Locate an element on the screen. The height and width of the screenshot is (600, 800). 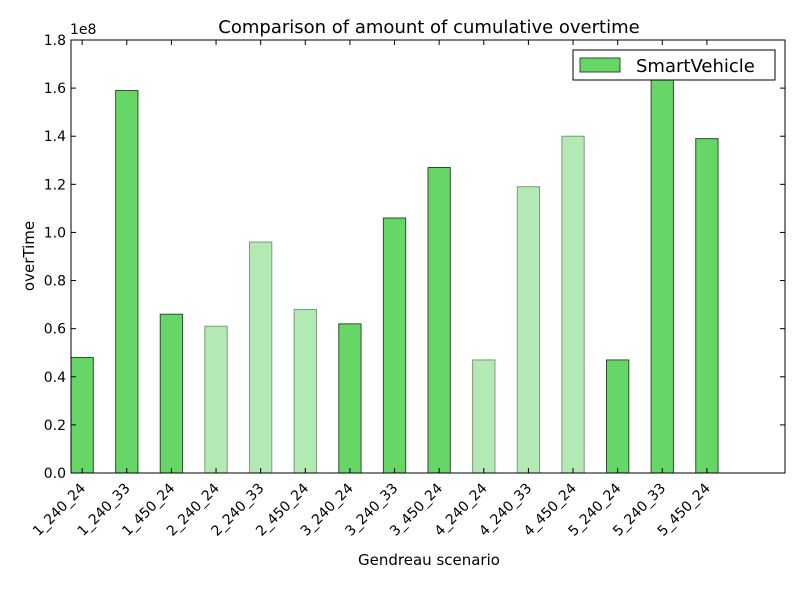
legend: SmartVehicle is located at coordinates (674, 65).